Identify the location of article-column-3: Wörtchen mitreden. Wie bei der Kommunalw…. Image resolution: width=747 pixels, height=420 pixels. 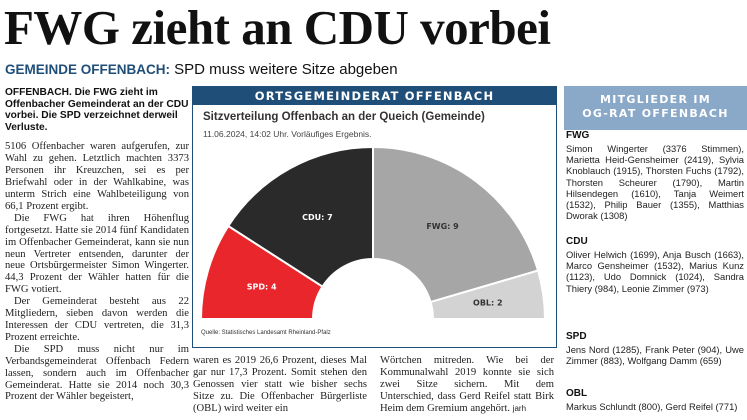
(467, 385).